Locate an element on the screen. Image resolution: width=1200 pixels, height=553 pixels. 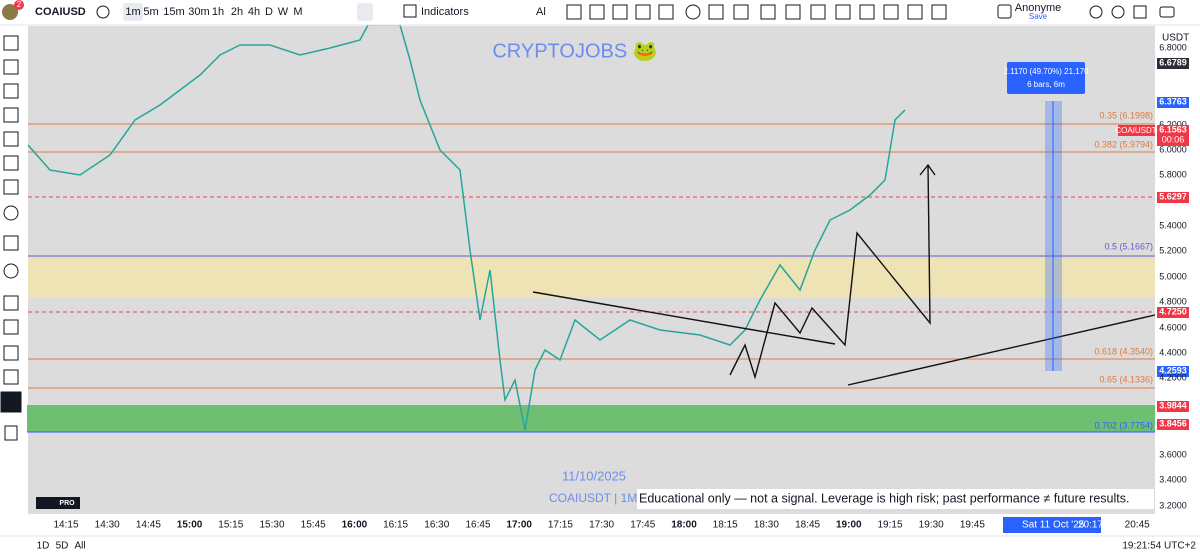
chart-type-button is located at coordinates (365, 12).